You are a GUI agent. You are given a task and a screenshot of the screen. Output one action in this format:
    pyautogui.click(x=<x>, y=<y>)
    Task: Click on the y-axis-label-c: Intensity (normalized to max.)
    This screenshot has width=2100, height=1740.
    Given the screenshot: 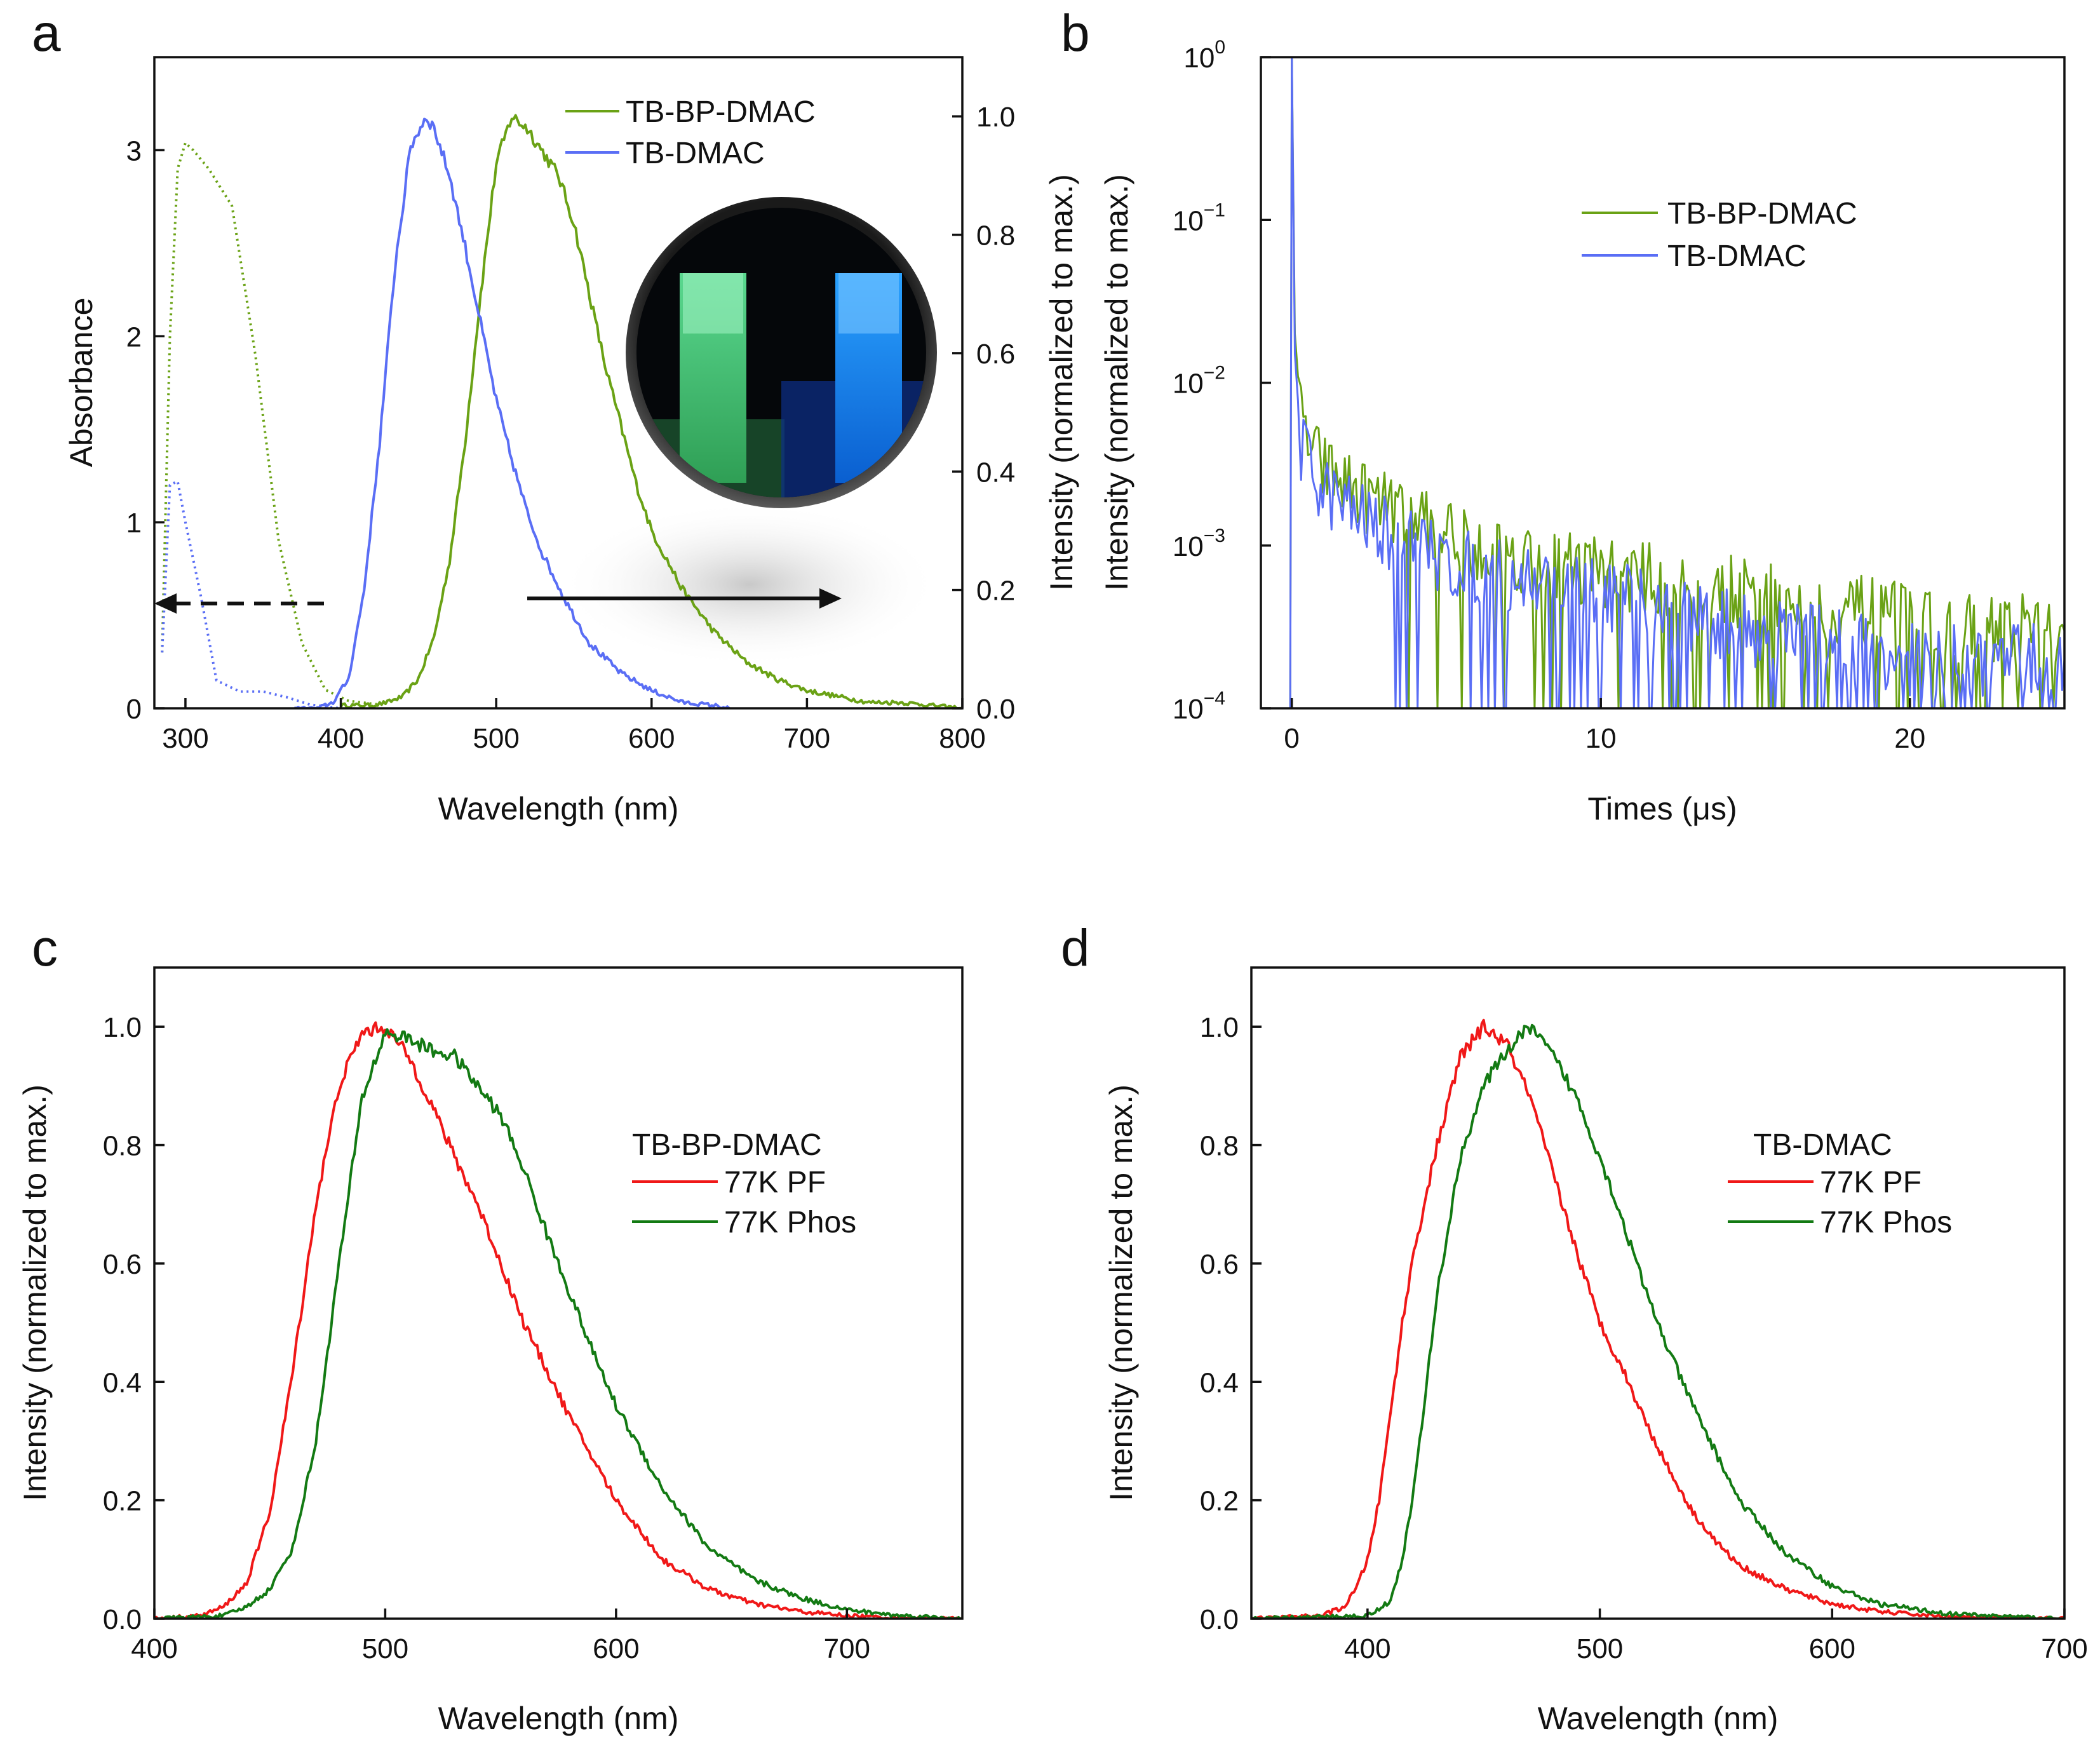 What is the action you would take?
    pyautogui.click(x=35, y=1292)
    